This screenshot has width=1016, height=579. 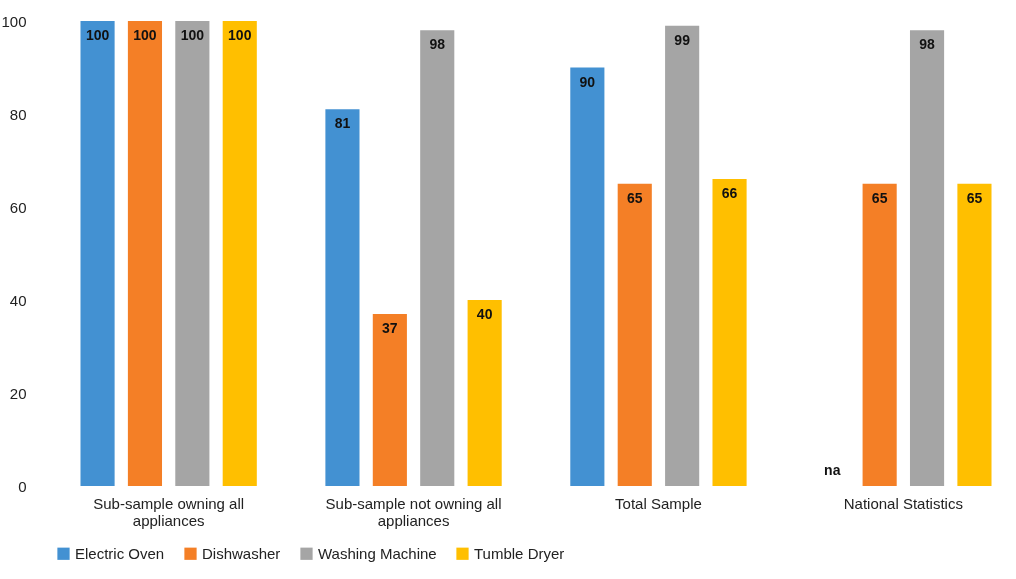 I want to click on y-tick-label: 60, so click(x=18, y=207).